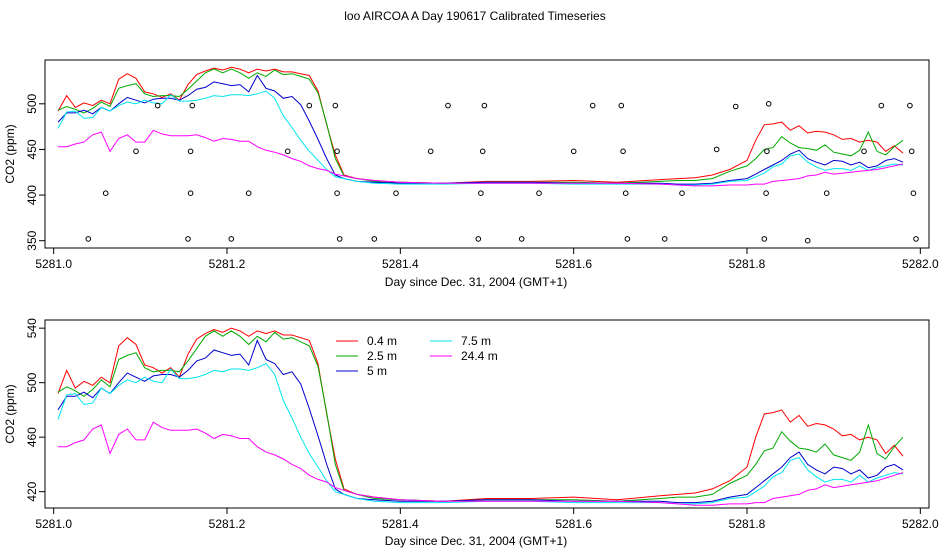  Describe the element at coordinates (476, 282) in the screenshot. I see `top-x-axis-label: Day since Dec. 31, 2004 (GMT+1)` at that location.